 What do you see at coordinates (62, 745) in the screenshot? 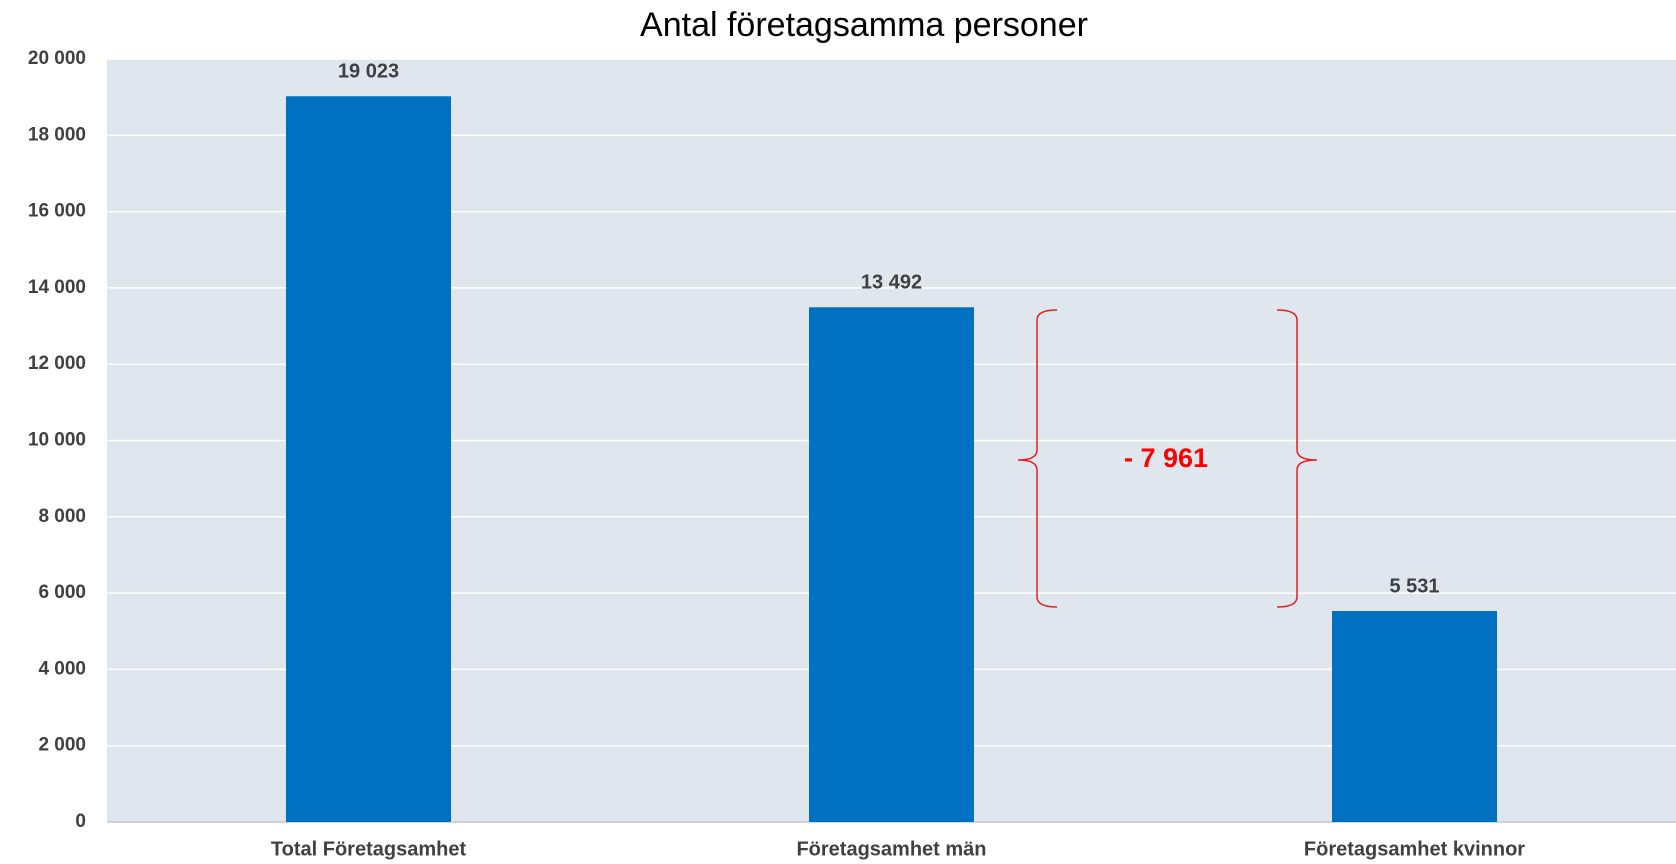
I see `y-tick-label: 2 000` at bounding box center [62, 745].